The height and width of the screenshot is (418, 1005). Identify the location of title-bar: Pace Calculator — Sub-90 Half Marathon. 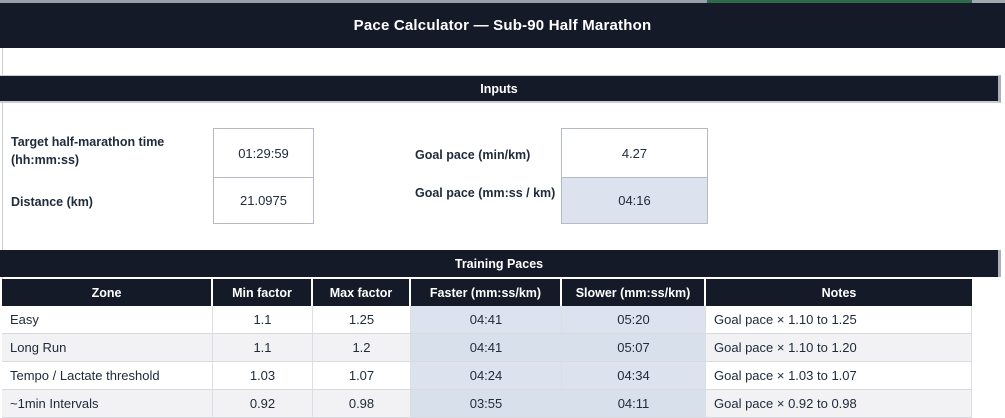
(502, 25).